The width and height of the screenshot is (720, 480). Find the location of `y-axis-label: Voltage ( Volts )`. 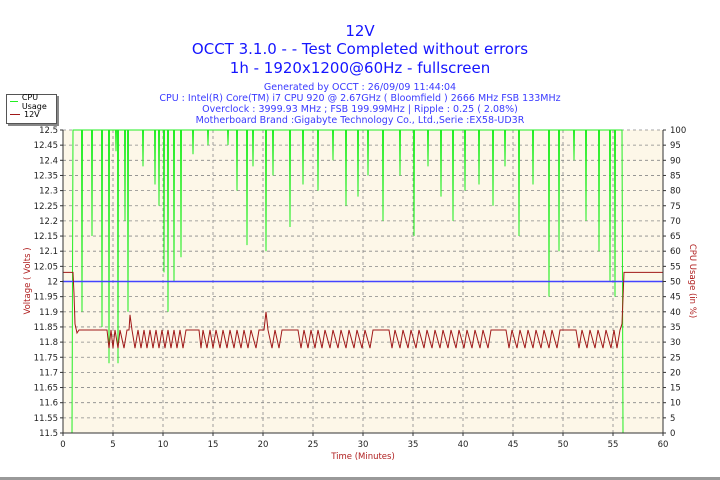

y-axis-label: Voltage ( Volts ) is located at coordinates (28, 280).